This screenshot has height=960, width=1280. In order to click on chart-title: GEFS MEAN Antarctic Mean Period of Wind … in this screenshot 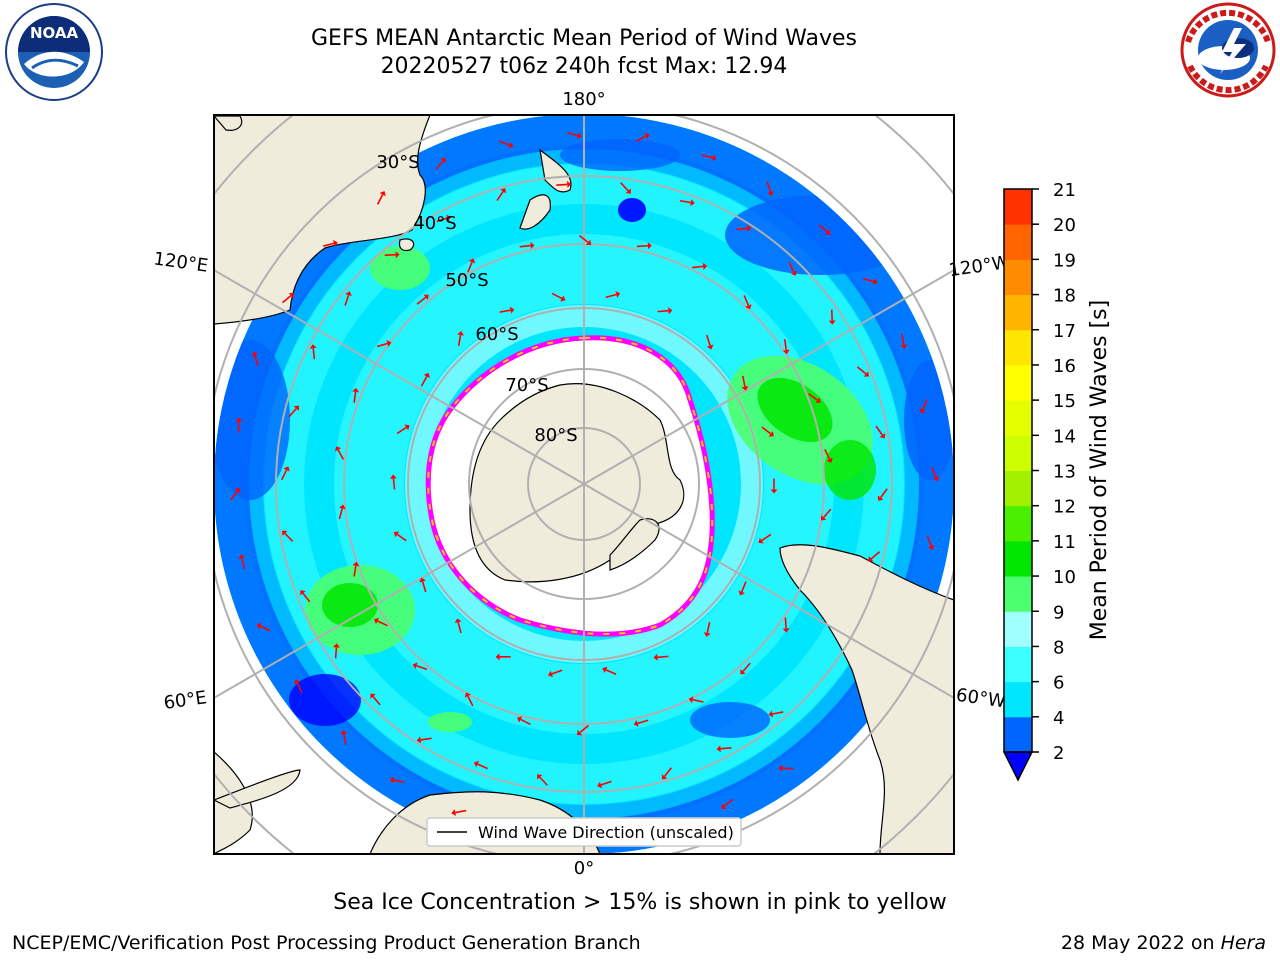, I will do `click(584, 38)`.